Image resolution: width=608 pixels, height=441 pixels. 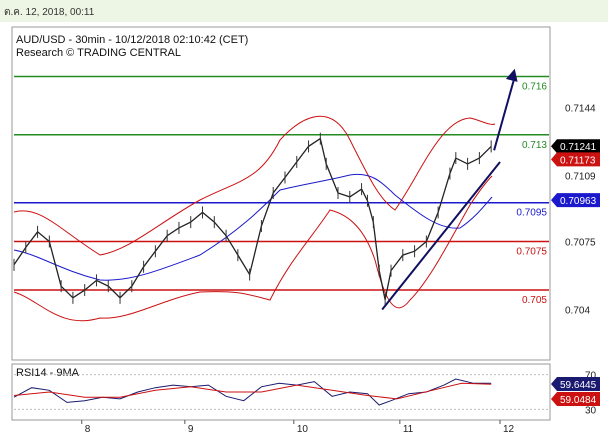 What do you see at coordinates (49, 12) in the screenshot?
I see `date-label: ต.ค. 12, 2018, 00:11` at bounding box center [49, 12].